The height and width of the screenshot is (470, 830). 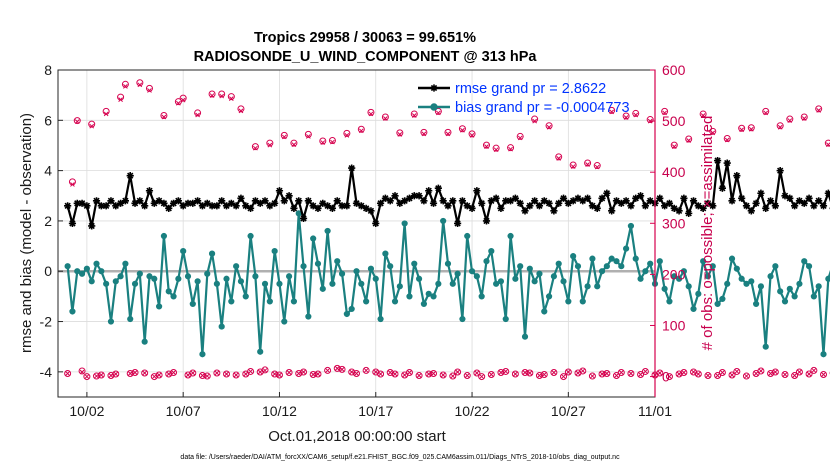 What do you see at coordinates (375, 411) in the screenshot?
I see `x-tick-label: 10/17` at bounding box center [375, 411].